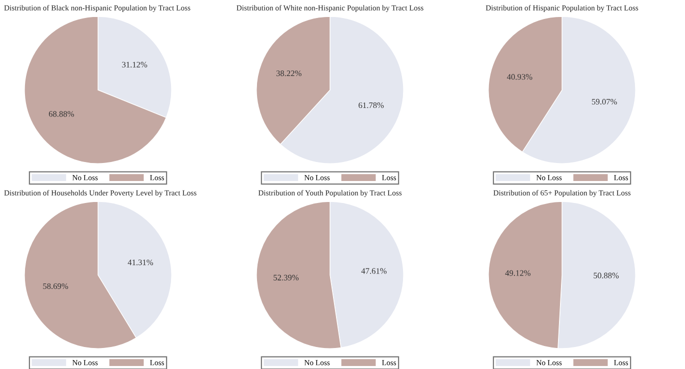 Image resolution: width=685 pixels, height=369 pixels. I want to click on data-label: 49.12%, so click(517, 273).